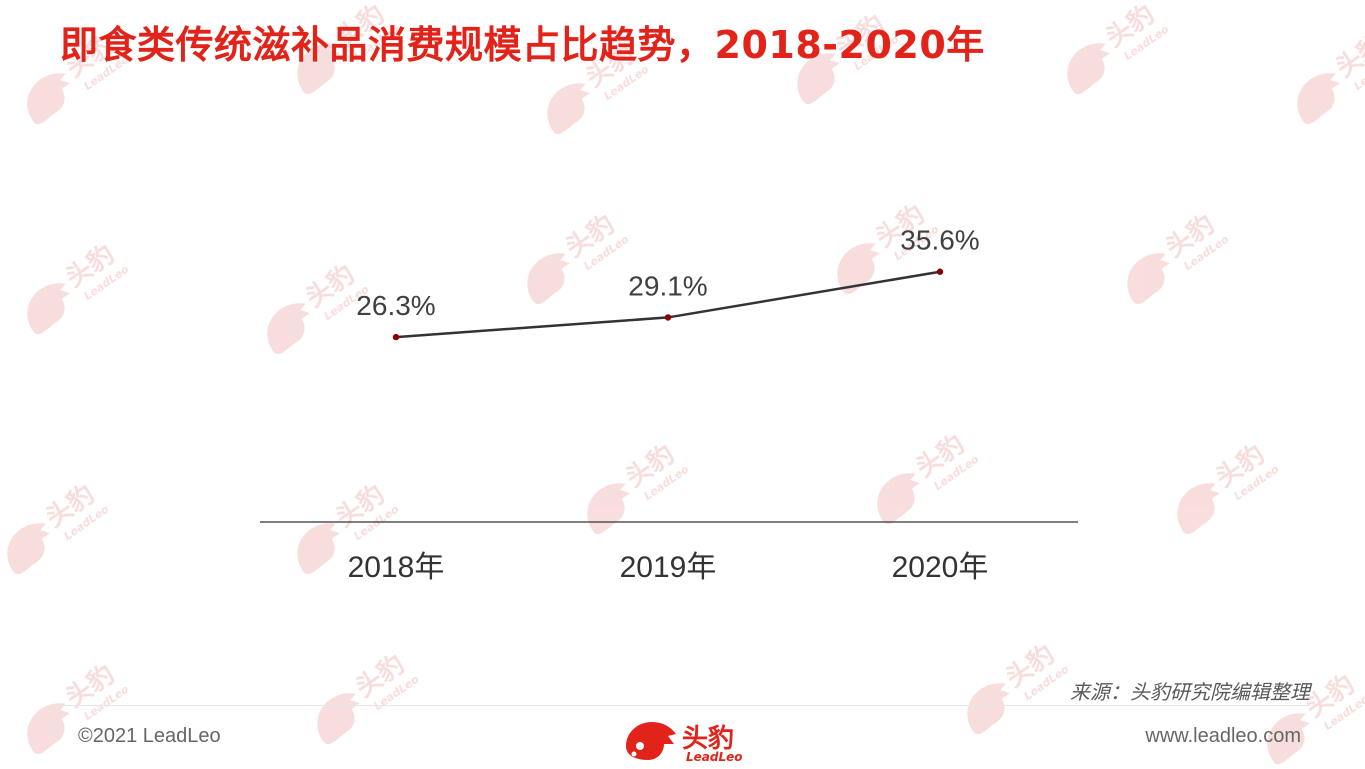 Image resolution: width=1365 pixels, height=769 pixels. Describe the element at coordinates (396, 567) in the screenshot. I see `x-tick-label: 2018年` at that location.